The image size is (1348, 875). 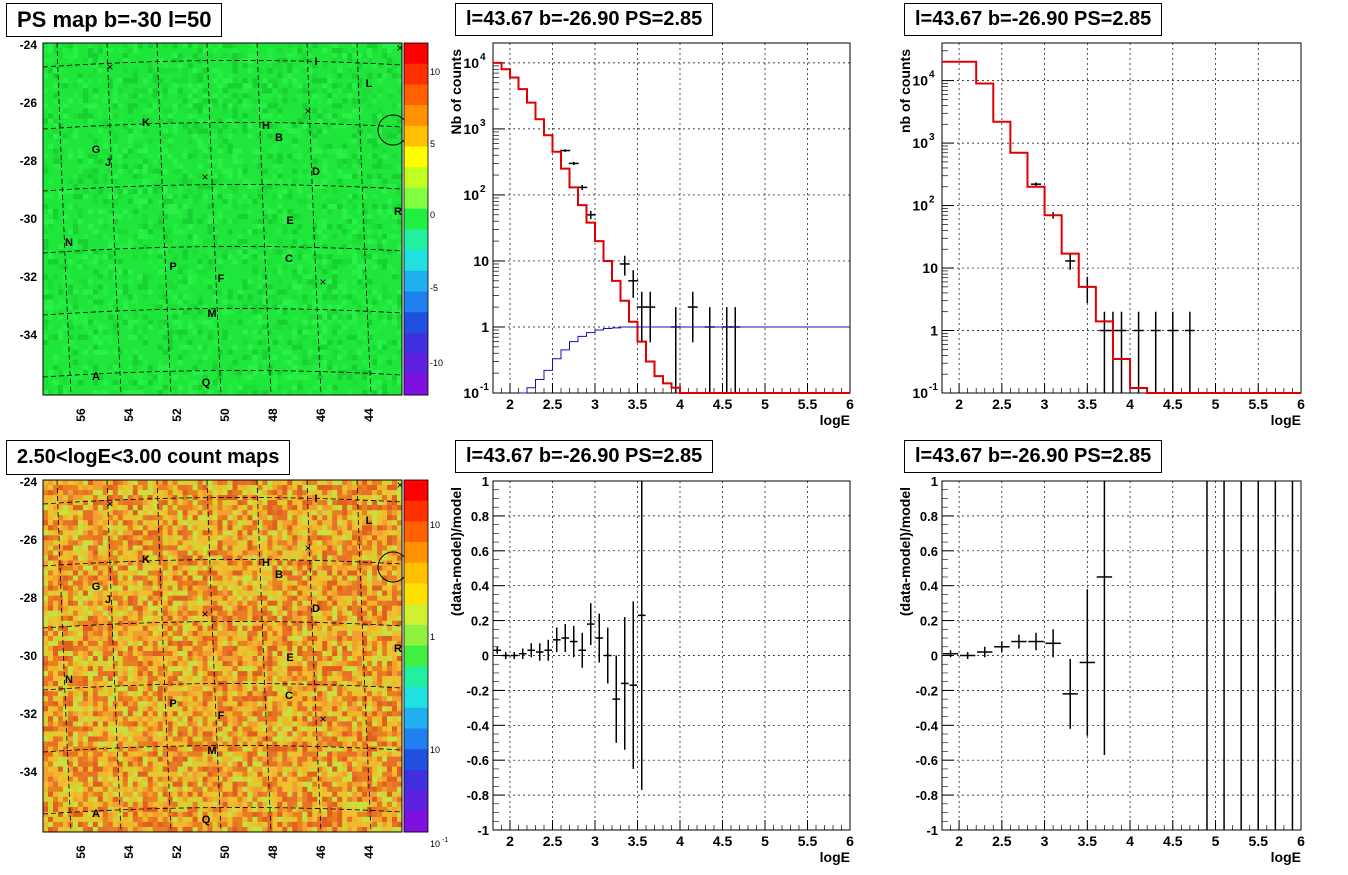 I want to click on y-tick-label: -0.8, so click(x=478, y=795).